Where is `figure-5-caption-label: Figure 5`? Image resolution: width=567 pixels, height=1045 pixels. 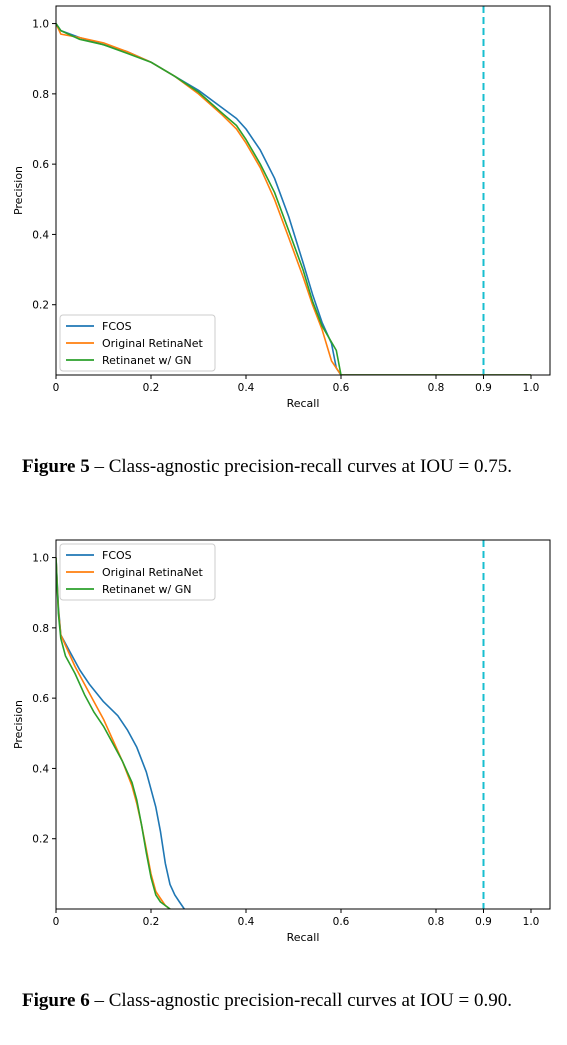 figure-5-caption-label: Figure 5 is located at coordinates (56, 466).